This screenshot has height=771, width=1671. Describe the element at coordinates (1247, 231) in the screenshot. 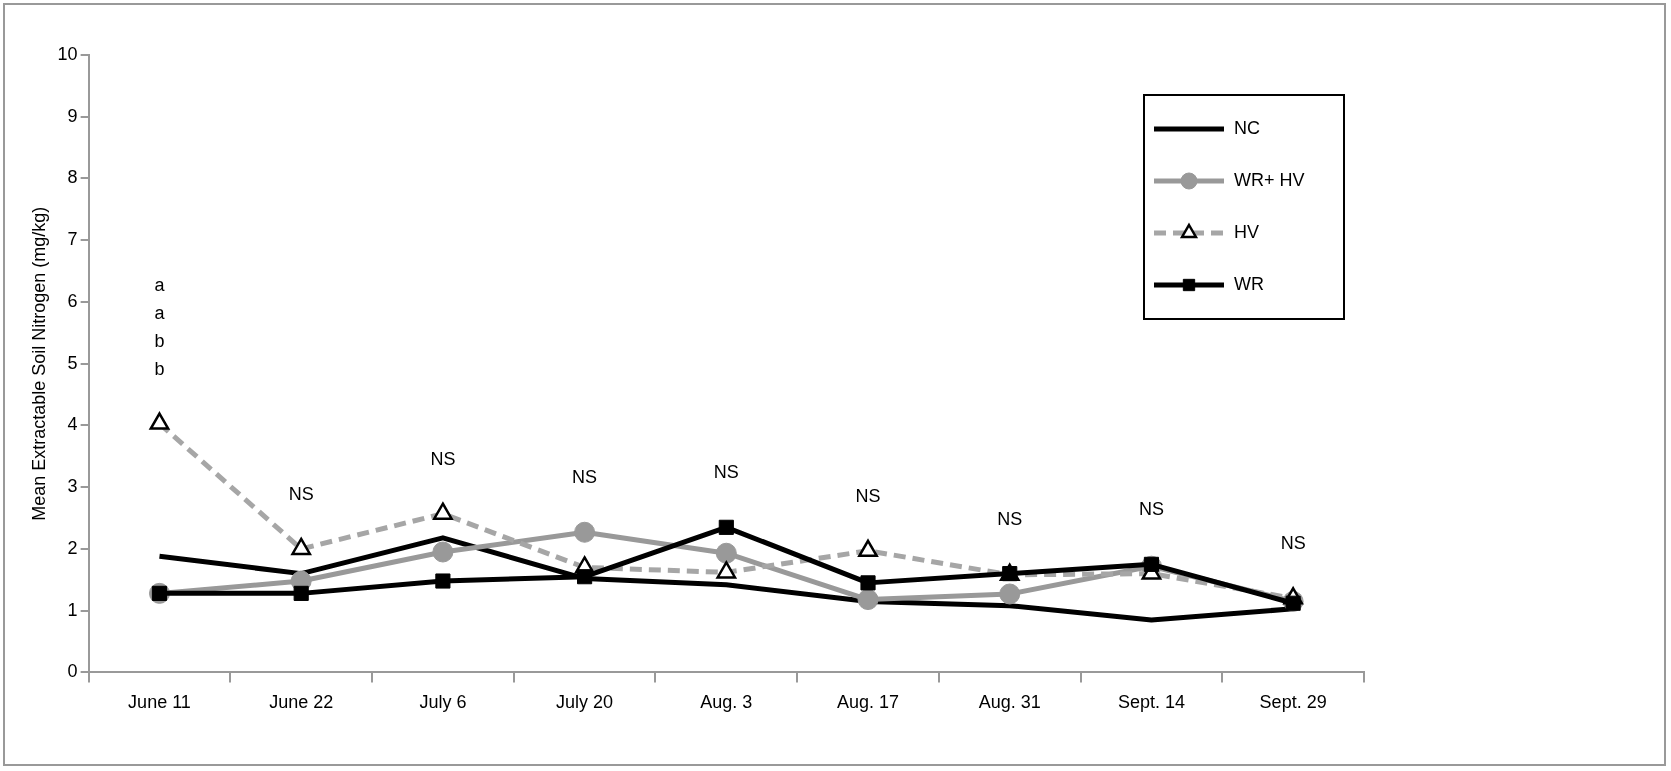

I see `legend-label: HV` at that location.